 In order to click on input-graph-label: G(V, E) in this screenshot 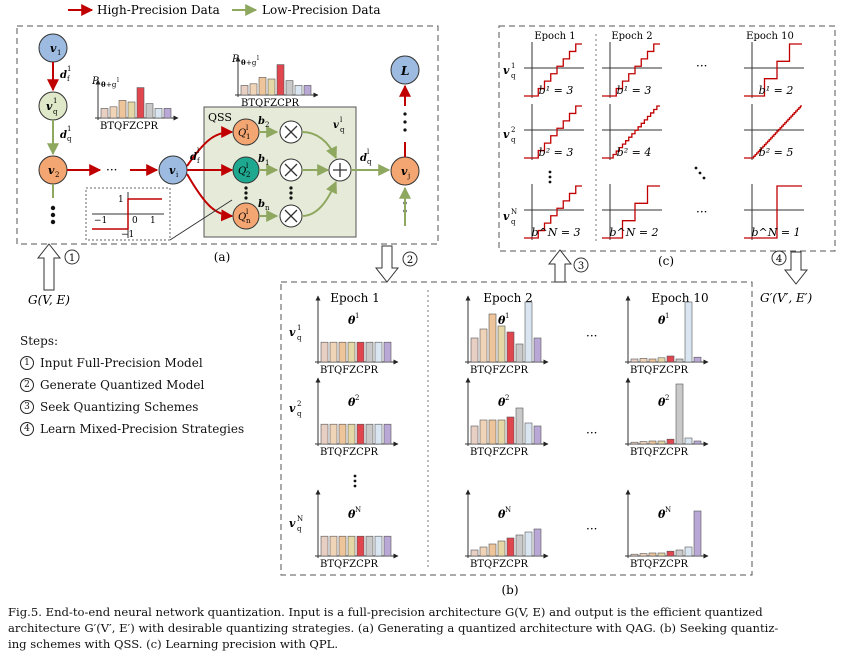, I will do `click(49, 300)`.